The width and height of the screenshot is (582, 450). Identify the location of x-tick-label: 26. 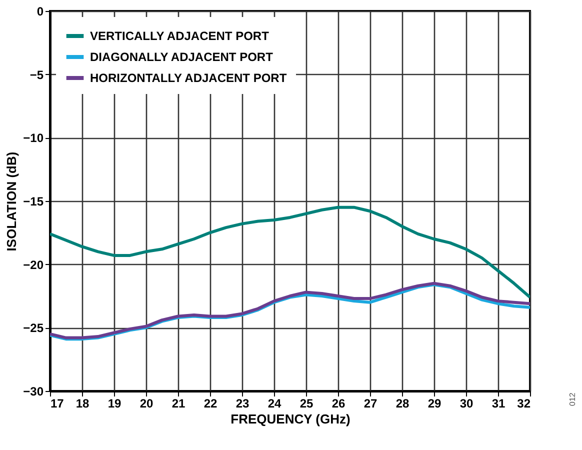
(339, 403).